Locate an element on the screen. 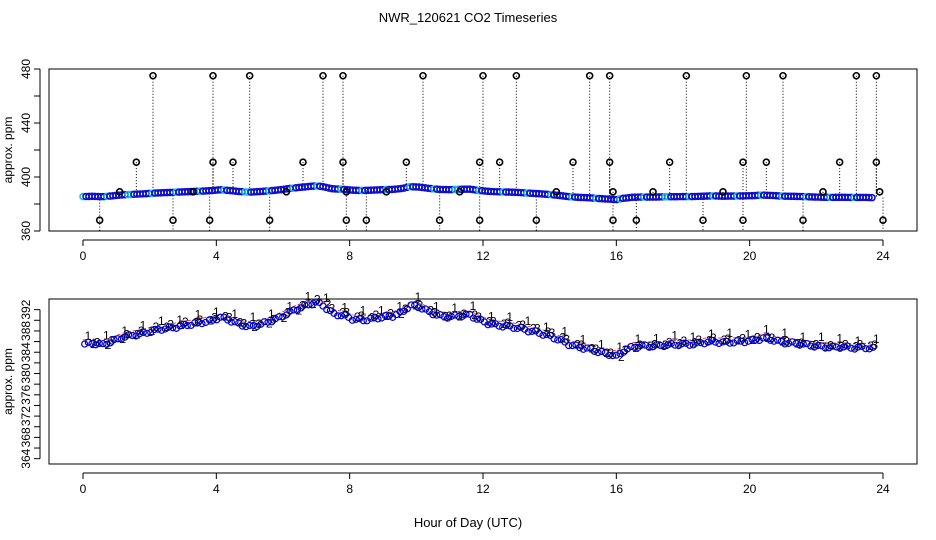 The width and height of the screenshot is (936, 540). chart-title: NWR_120621 CO2 Timeseries is located at coordinates (468, 17).